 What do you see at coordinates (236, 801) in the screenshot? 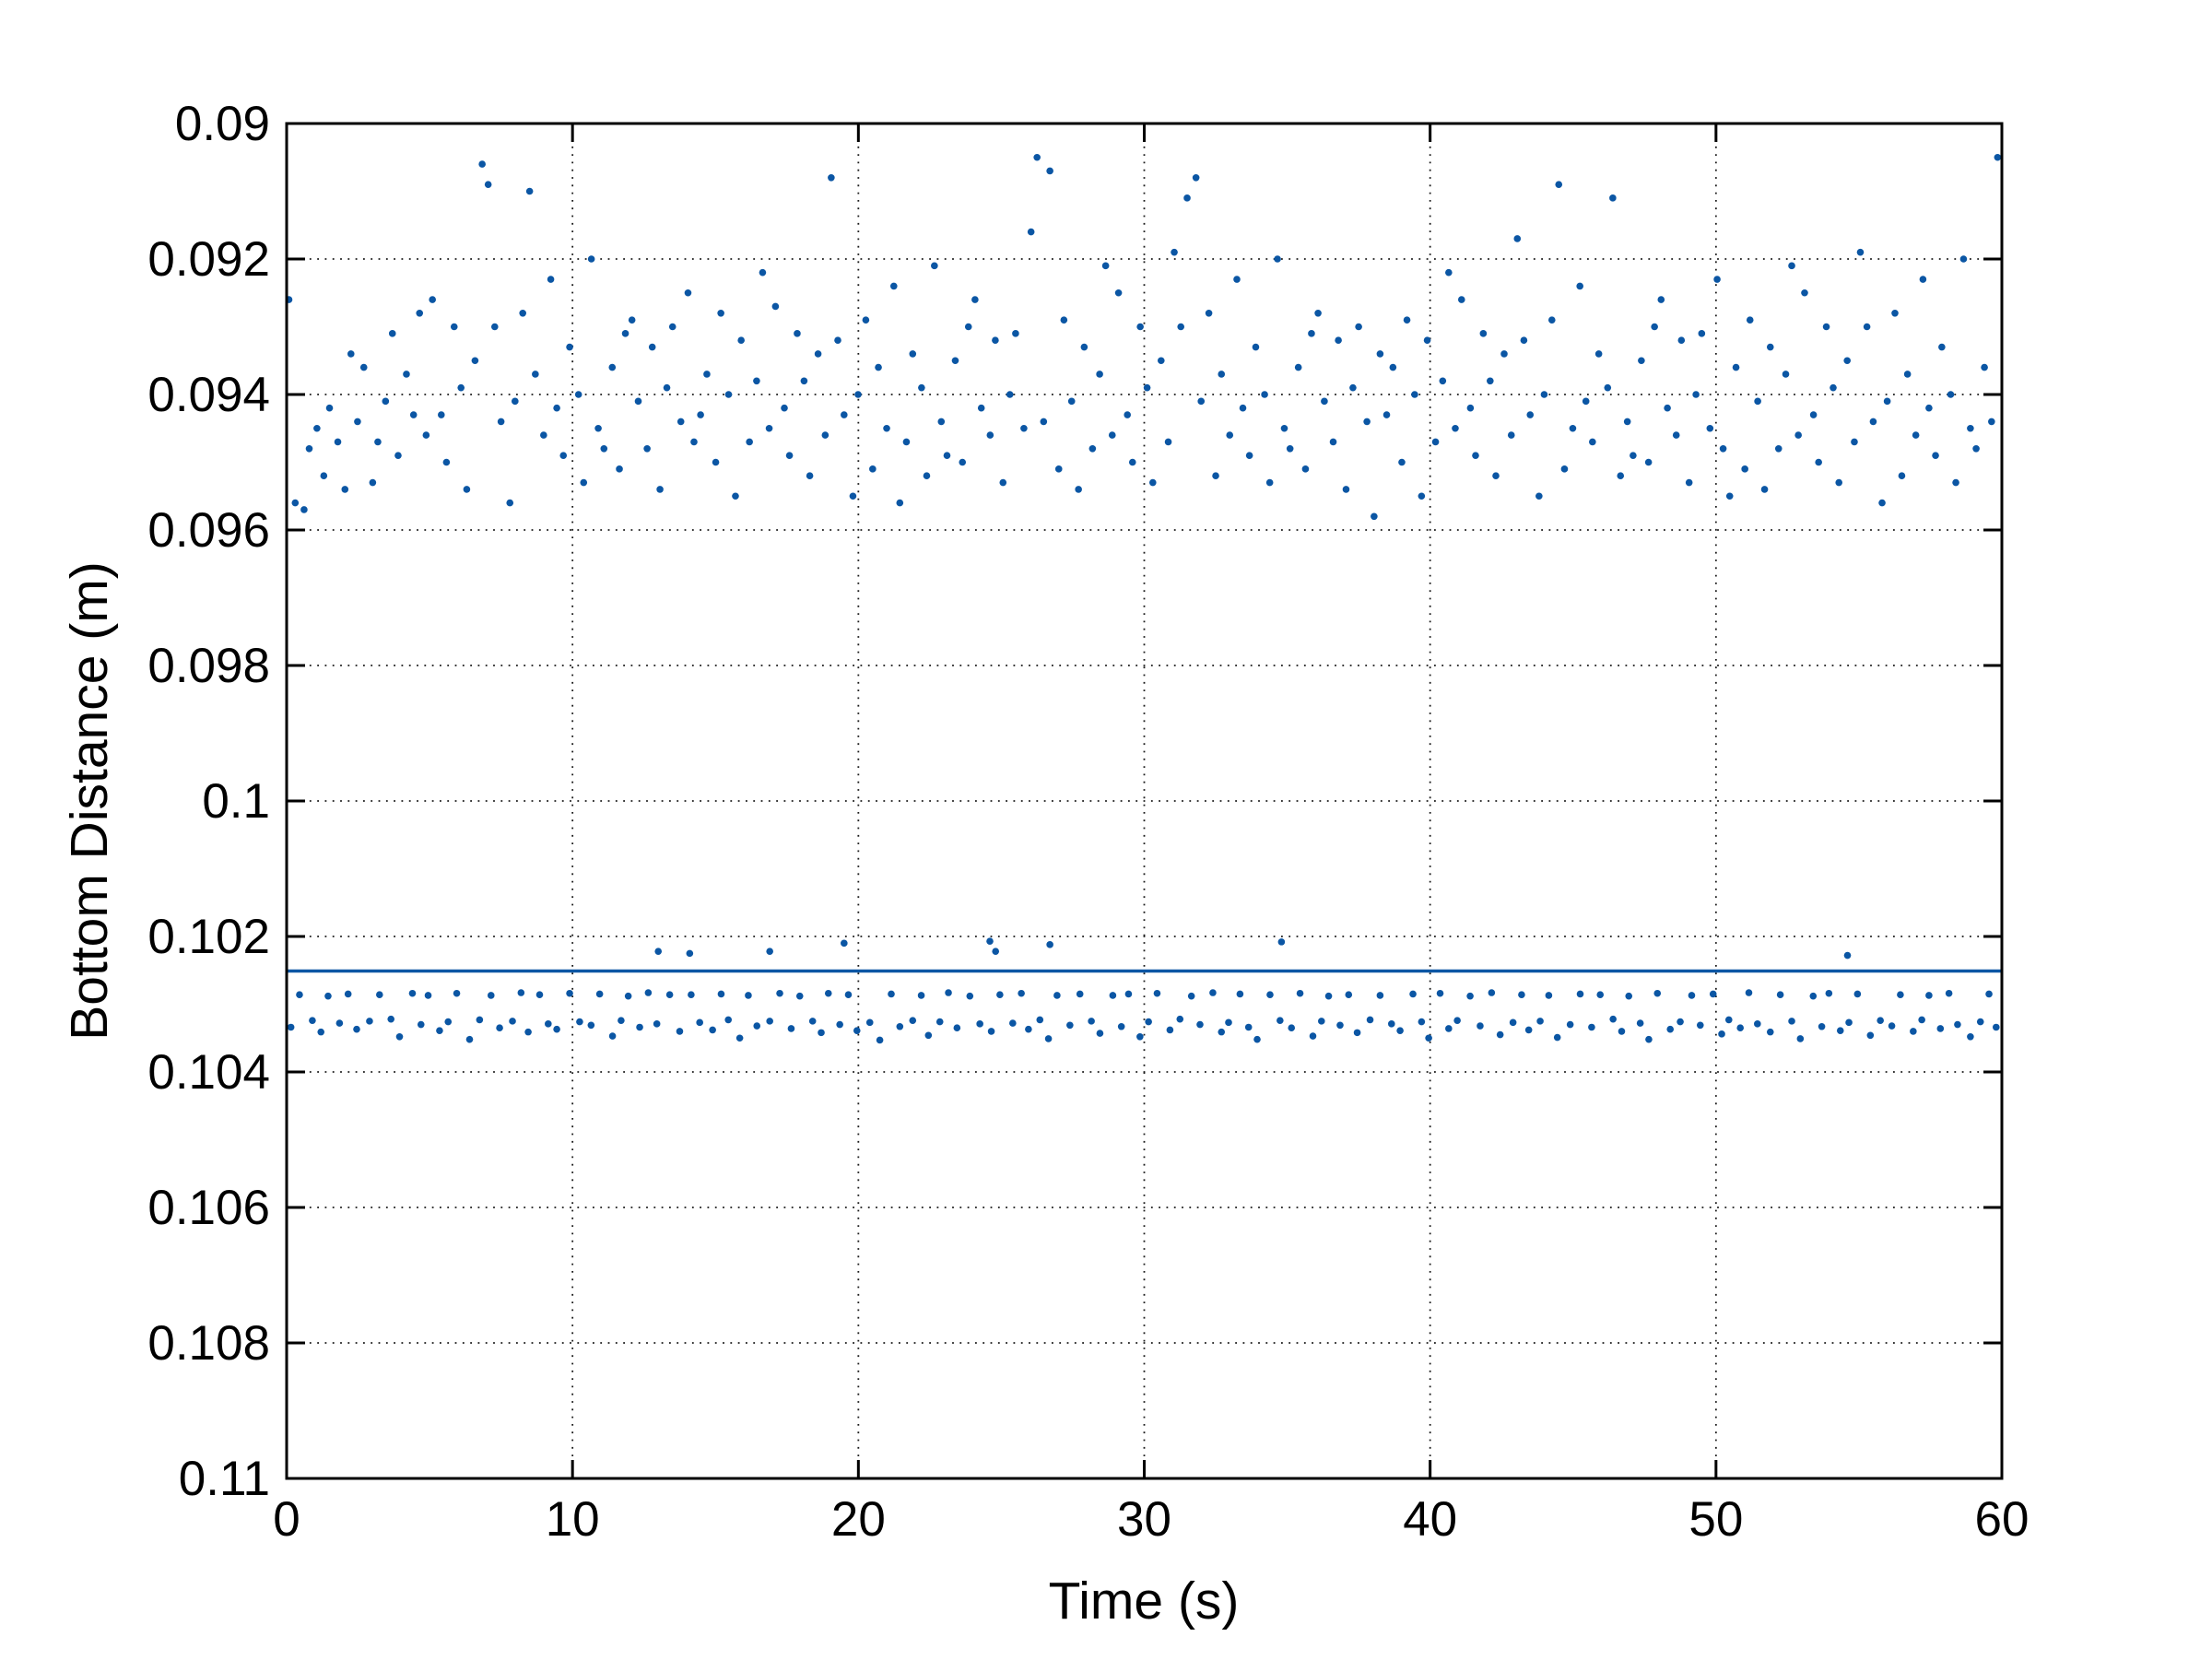
I see `y-tick-label: 0.1` at bounding box center [236, 801].